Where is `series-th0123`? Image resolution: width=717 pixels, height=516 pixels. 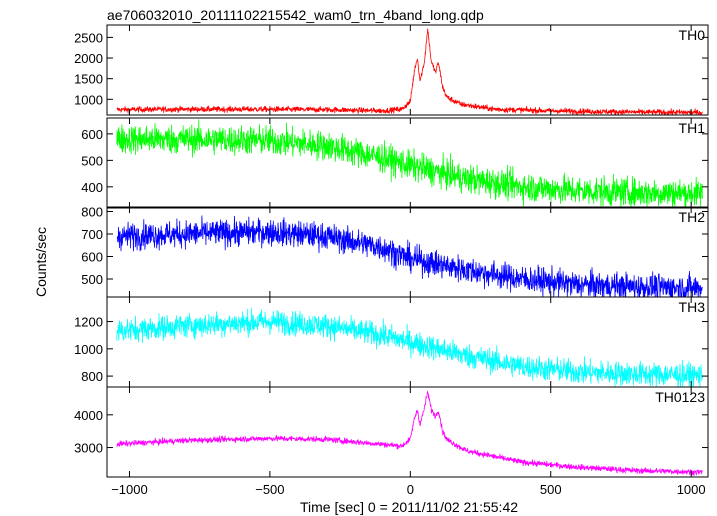 series-th0123 is located at coordinates (409, 433).